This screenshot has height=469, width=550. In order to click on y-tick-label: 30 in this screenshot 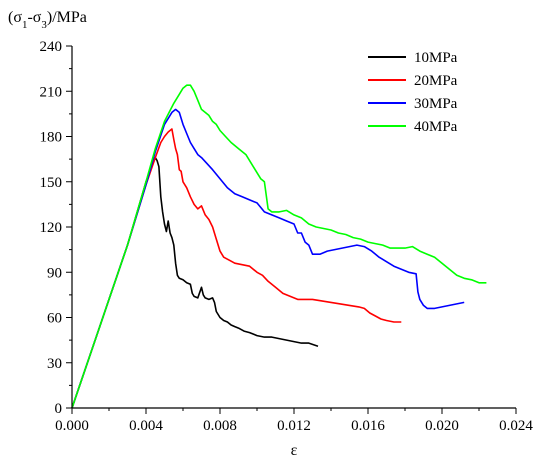, I will do `click(54, 364)`.